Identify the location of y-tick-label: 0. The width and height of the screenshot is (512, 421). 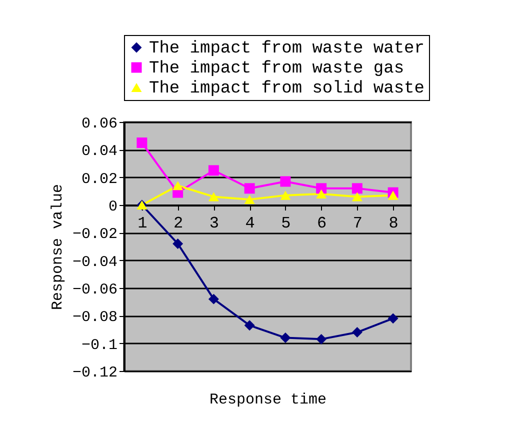
(113, 207).